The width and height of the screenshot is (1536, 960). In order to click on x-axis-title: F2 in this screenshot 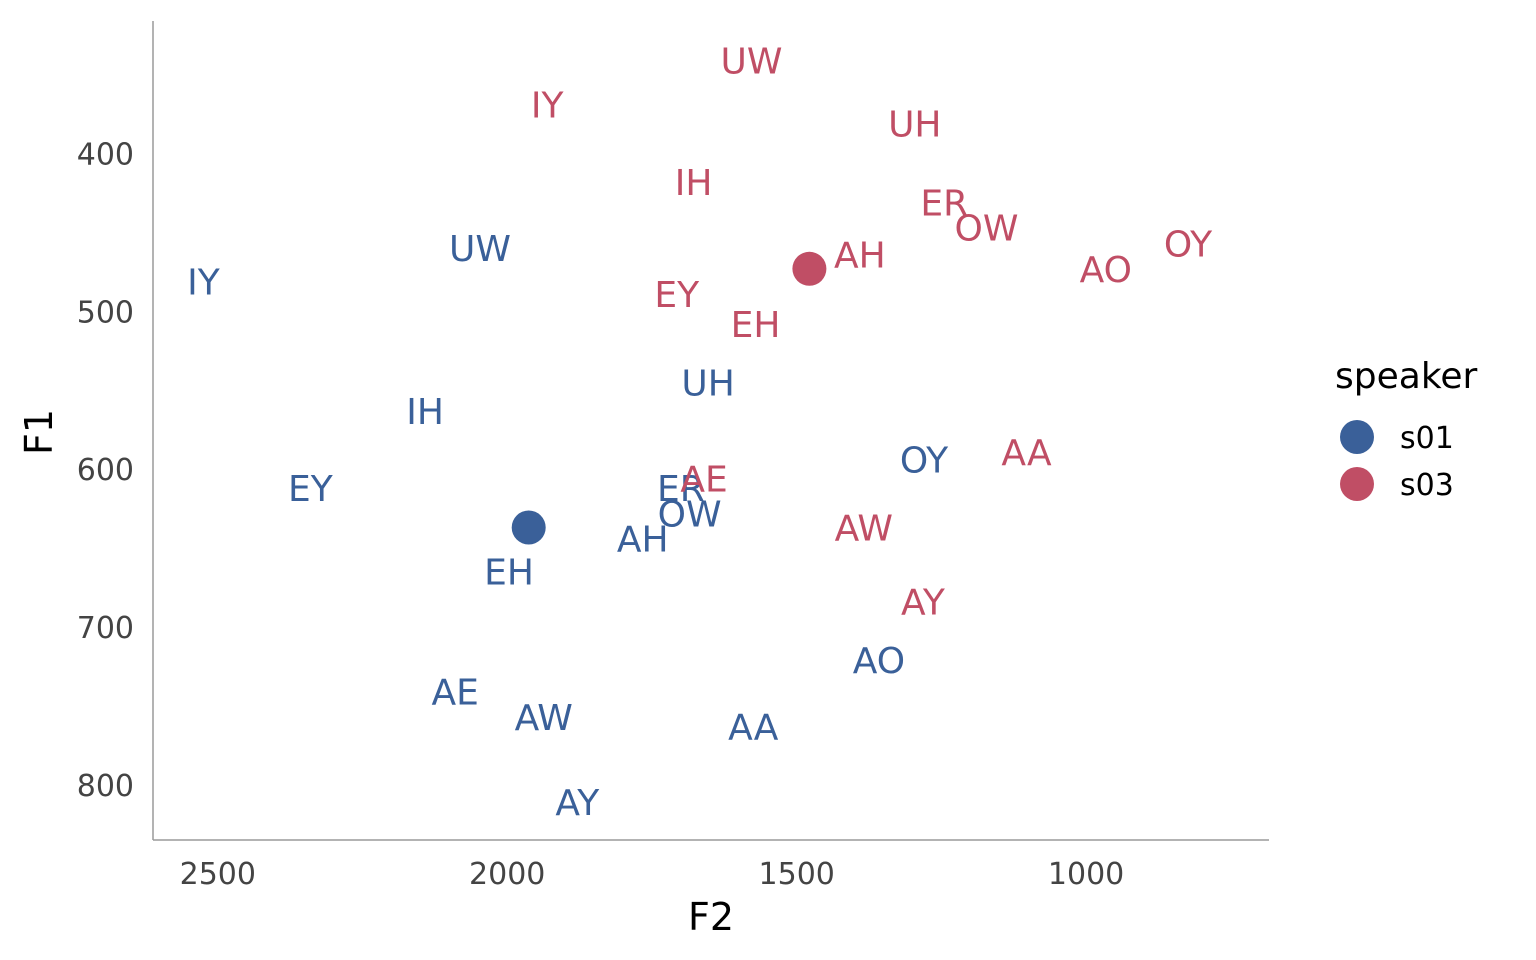, I will do `click(711, 917)`.